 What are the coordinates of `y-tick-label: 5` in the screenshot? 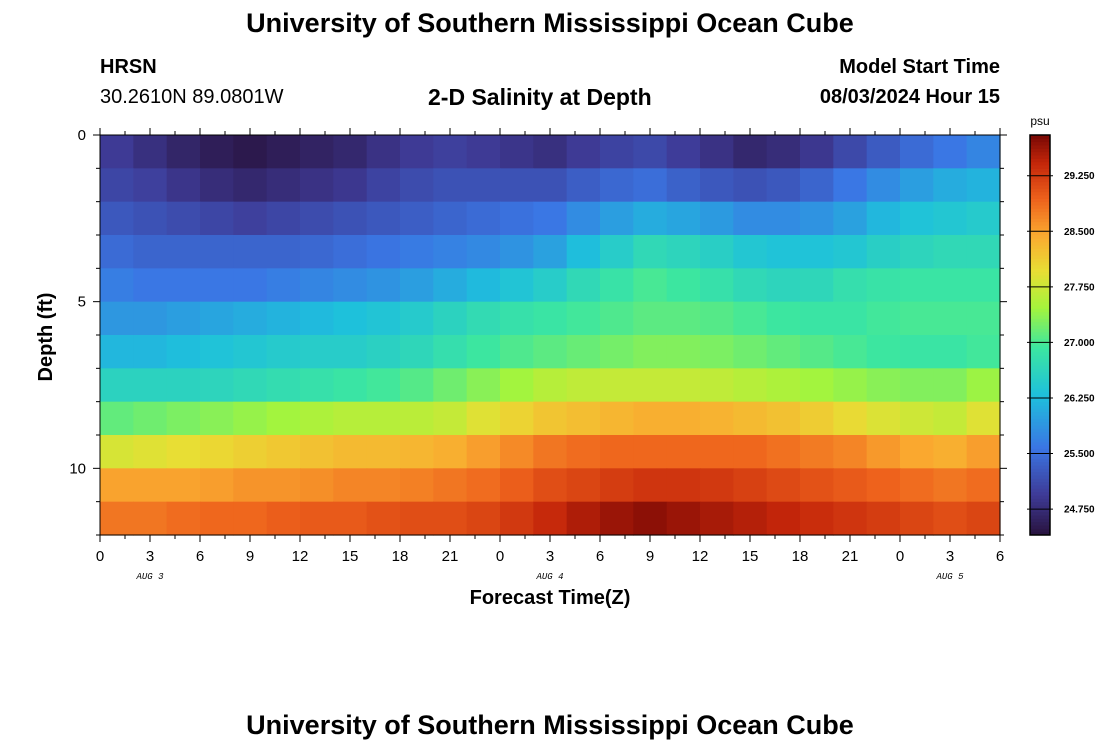 It's located at (82, 302).